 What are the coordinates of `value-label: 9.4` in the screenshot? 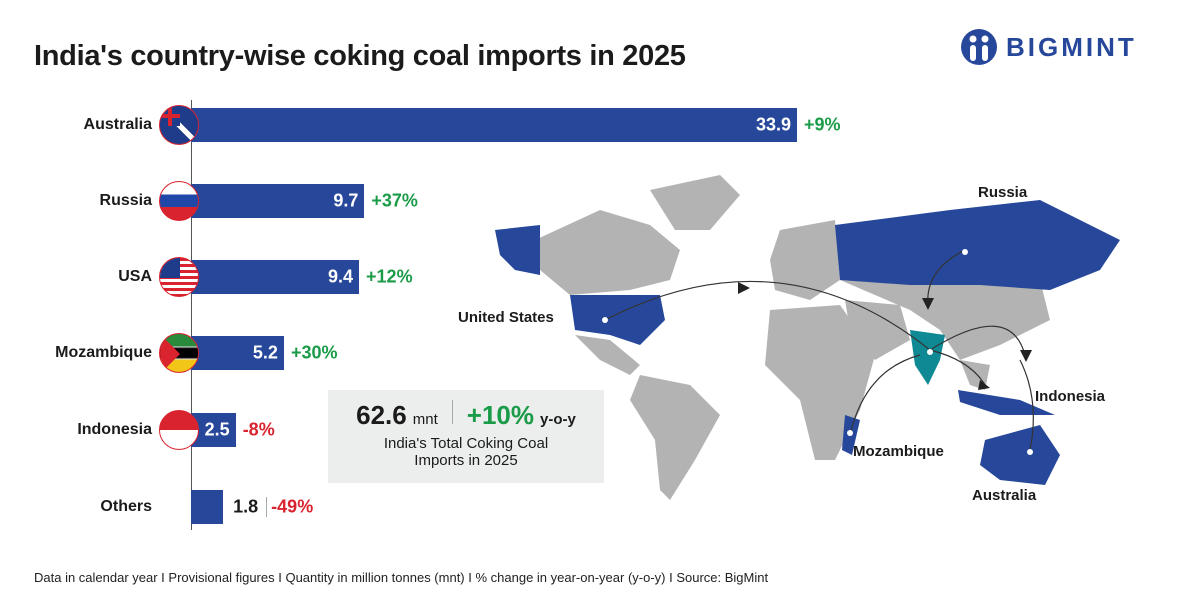 It's located at (341, 276).